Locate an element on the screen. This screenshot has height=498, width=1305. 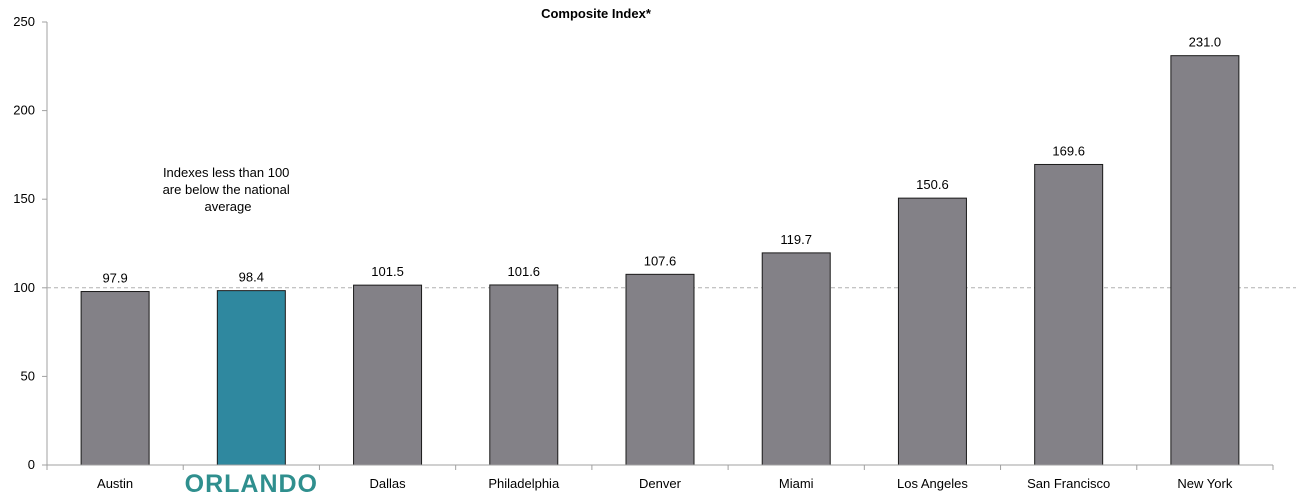
y-axis: 0 50 100 150 200 250 is located at coordinates (30, 243).